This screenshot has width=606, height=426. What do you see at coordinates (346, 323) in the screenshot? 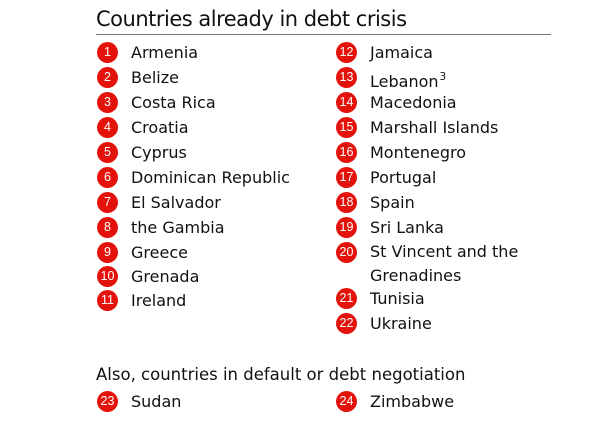
I see `number-badge: 22` at bounding box center [346, 323].